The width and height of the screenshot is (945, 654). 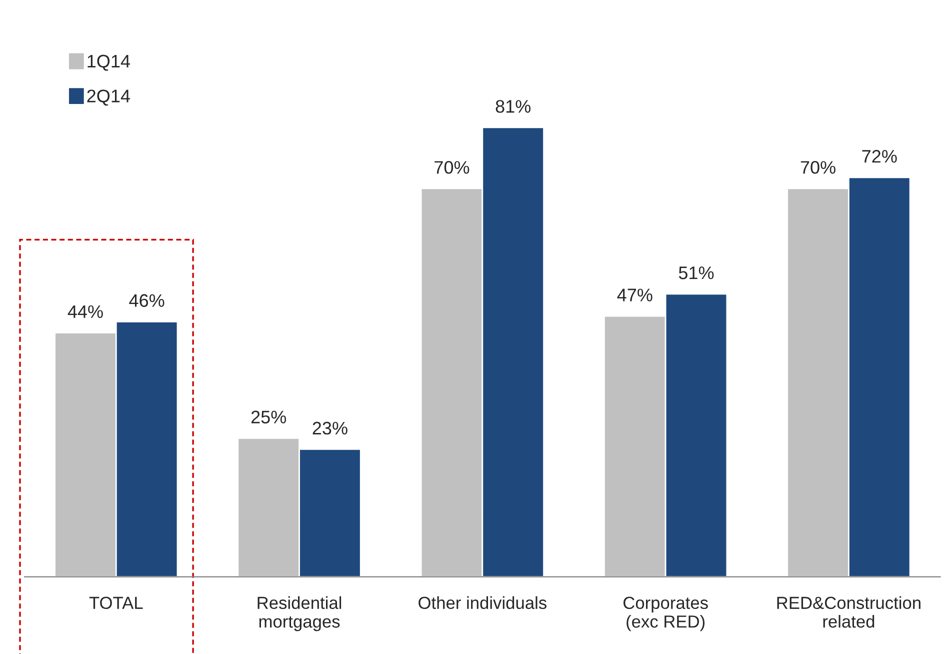 I want to click on data-label: 44%, so click(x=85, y=311).